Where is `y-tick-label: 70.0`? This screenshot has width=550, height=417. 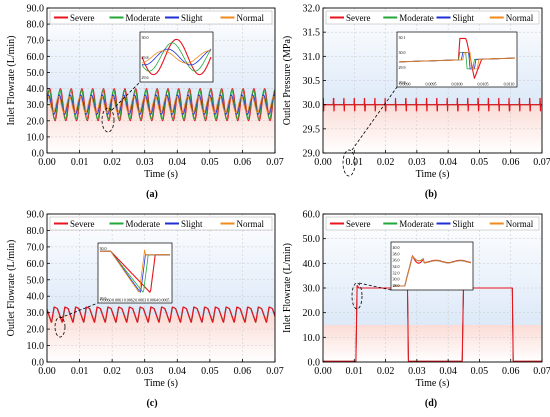
y-tick-label: 70.0 is located at coordinates (36, 247).